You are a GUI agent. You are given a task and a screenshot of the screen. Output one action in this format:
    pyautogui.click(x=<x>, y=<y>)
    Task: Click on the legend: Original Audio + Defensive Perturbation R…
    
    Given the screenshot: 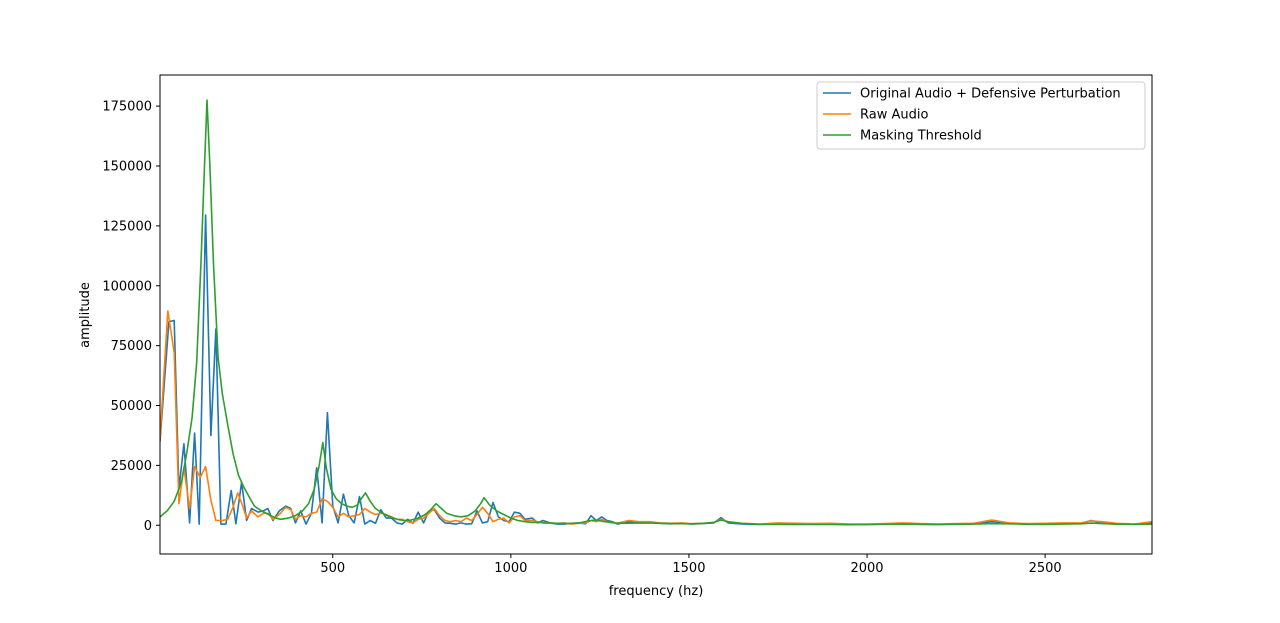 What is the action you would take?
    pyautogui.click(x=981, y=115)
    